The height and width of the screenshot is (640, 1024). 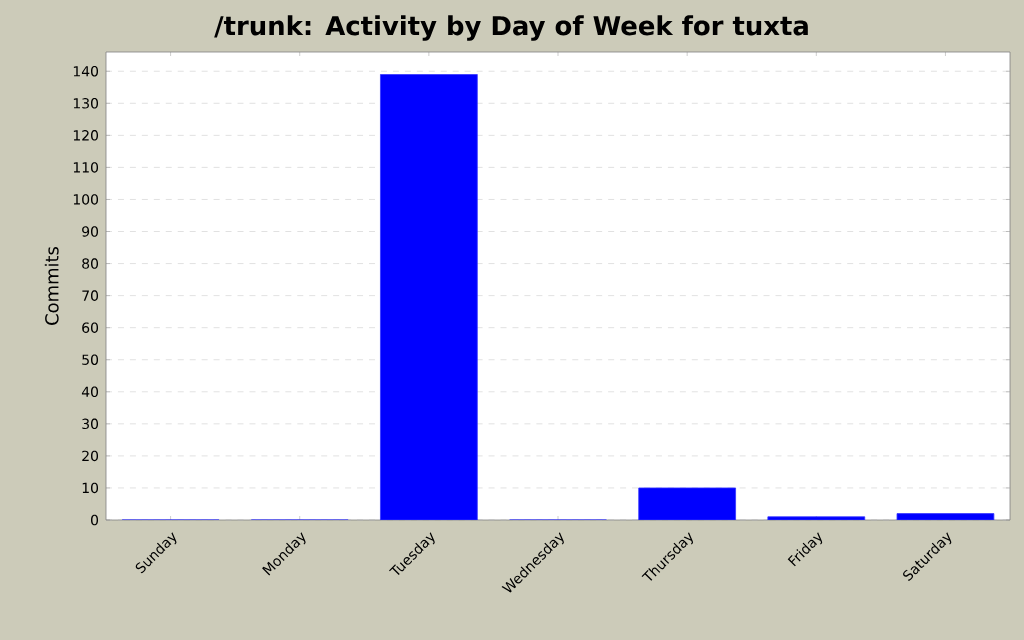 What do you see at coordinates (51, 285) in the screenshot?
I see `y-axis-title: Commits` at bounding box center [51, 285].